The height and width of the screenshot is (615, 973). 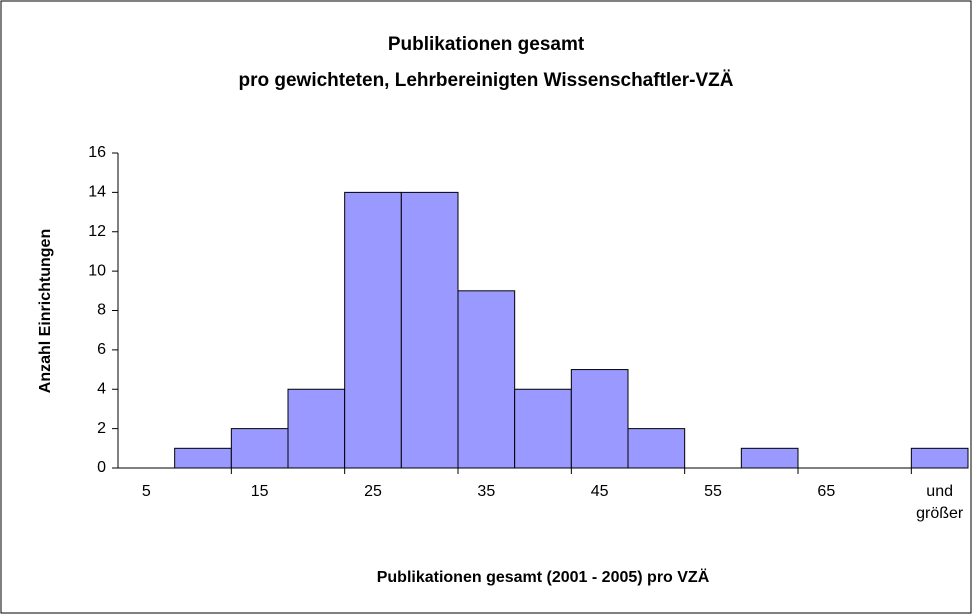 I want to click on x-tick-label: 55, so click(x=713, y=491).